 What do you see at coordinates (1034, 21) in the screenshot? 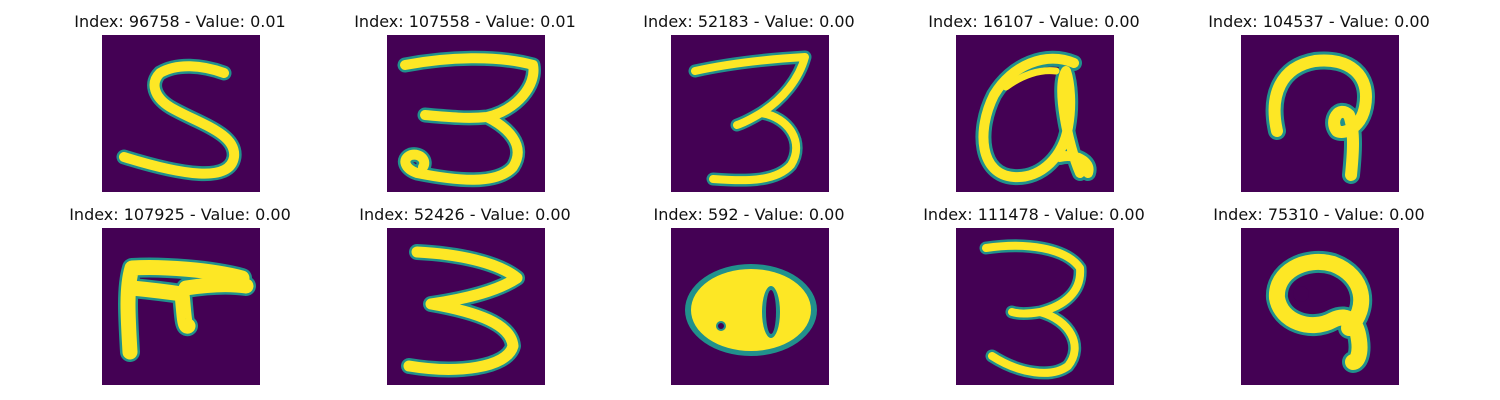
I see `panel-title: Index: 16107 - Value: 0.00` at bounding box center [1034, 21].